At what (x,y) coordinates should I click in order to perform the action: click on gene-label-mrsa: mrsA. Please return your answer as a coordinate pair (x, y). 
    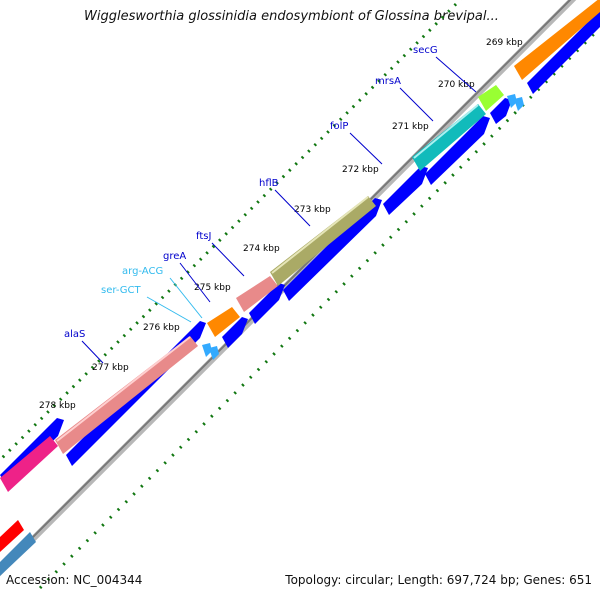
    Looking at the image, I should click on (388, 81).